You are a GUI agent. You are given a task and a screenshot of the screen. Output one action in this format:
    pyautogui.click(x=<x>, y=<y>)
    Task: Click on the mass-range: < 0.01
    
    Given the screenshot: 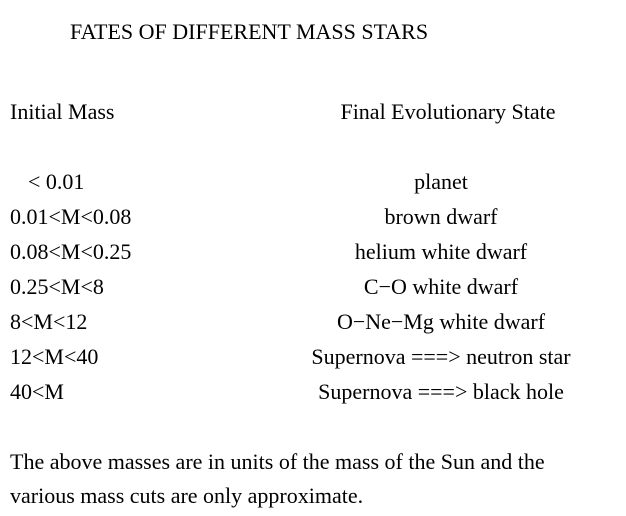 What is the action you would take?
    pyautogui.click(x=56, y=181)
    